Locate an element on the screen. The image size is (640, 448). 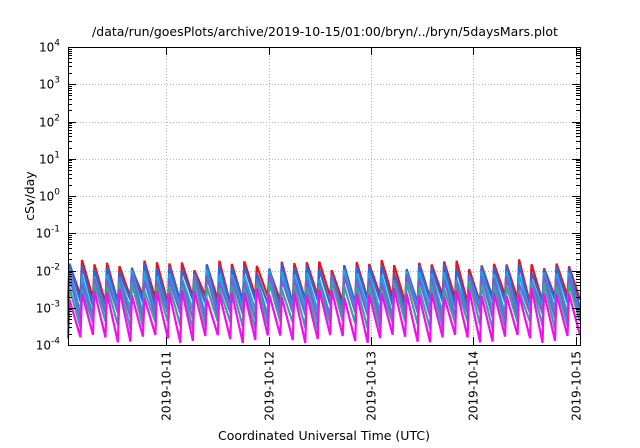
y-axis-tick-labels: 10⁻⁴ 10⁻³ 10⁻² 10⁻¹ 10⁰ 10¹ 10² 10³ 10⁴ is located at coordinates (48, 196).